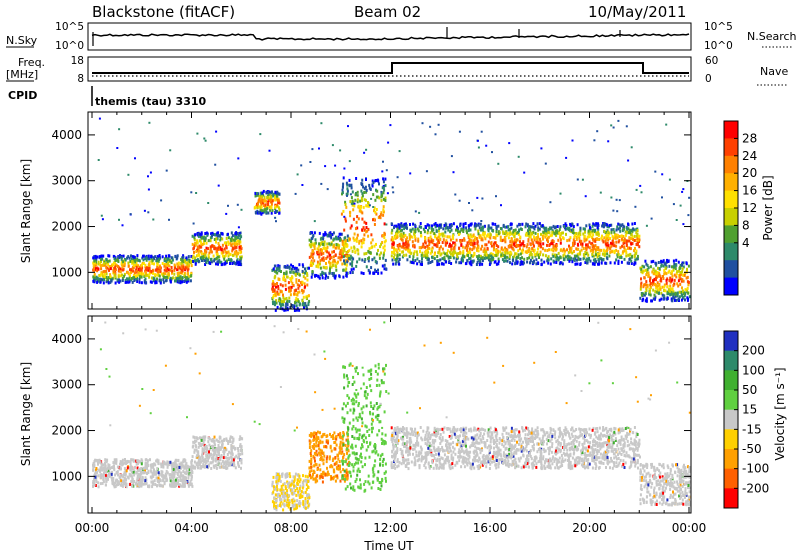  Describe the element at coordinates (390, 37) in the screenshot. I see `noise-sky-trace` at that location.